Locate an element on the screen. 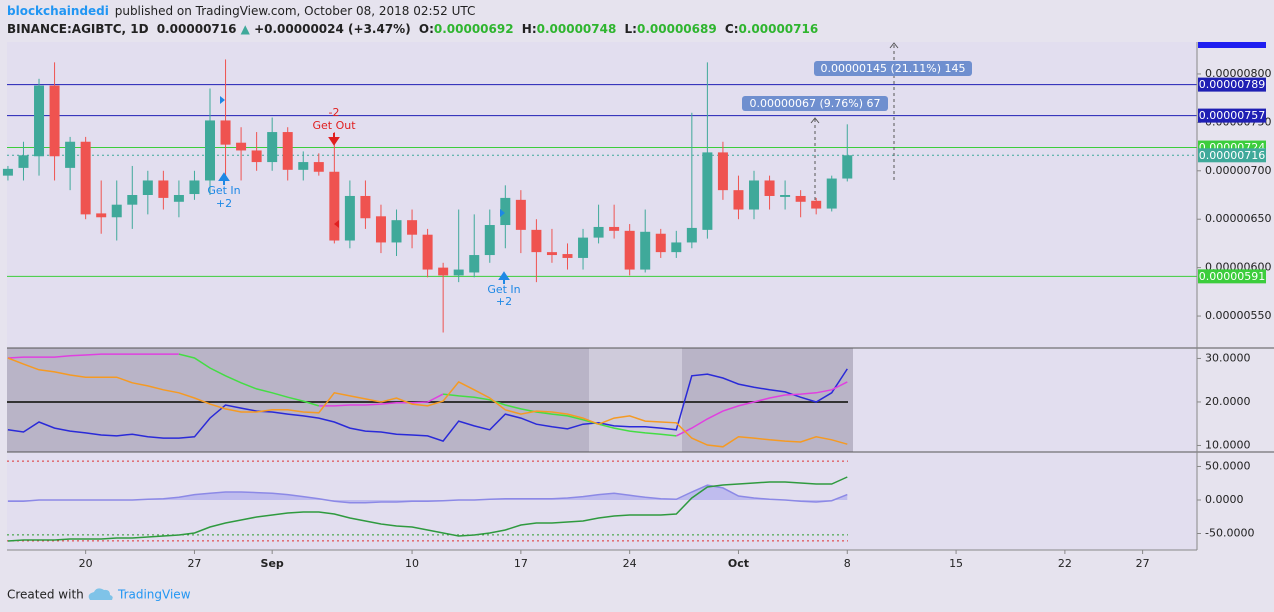  measure-label: 0.00000067 (9.76%) 67 is located at coordinates (814, 103).